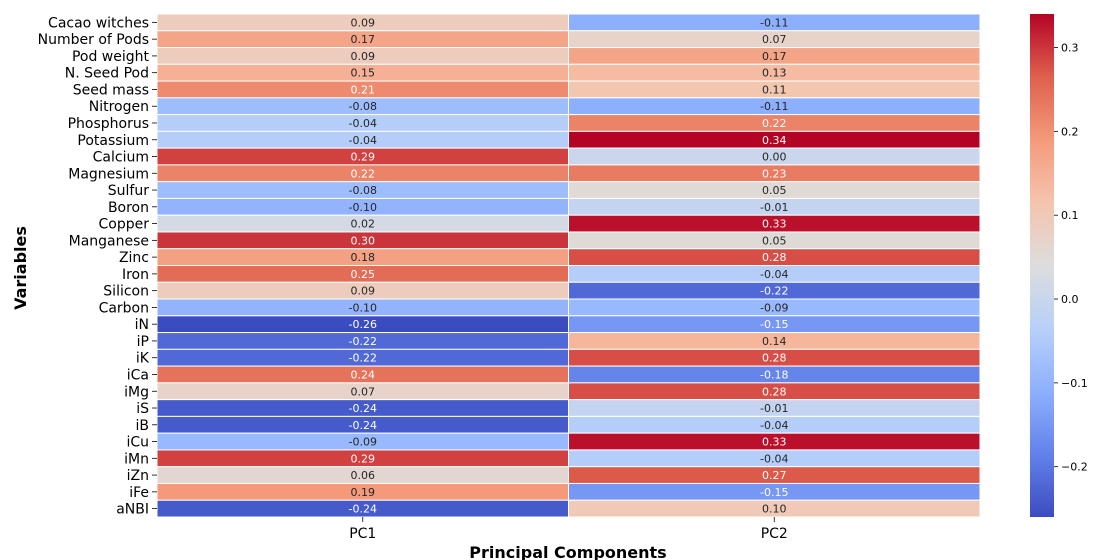 The width and height of the screenshot is (1094, 560). Describe the element at coordinates (774, 89) in the screenshot. I see `cell-value-label: 0.11` at that location.